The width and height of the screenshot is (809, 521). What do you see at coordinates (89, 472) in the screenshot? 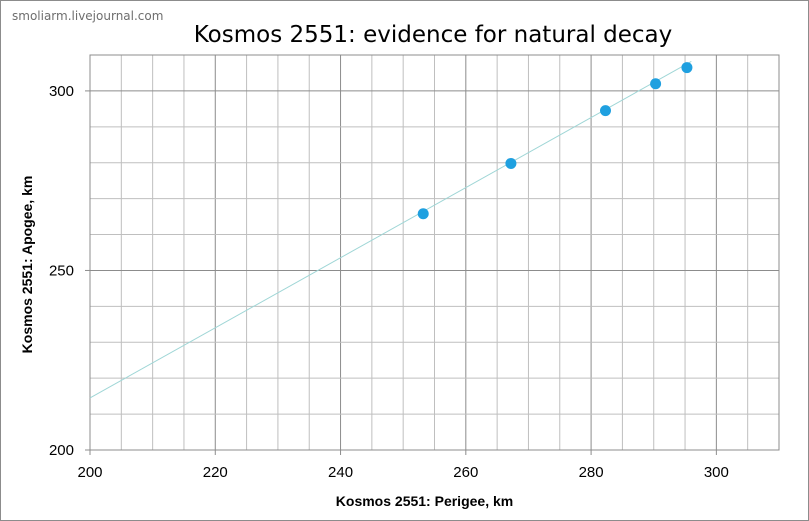
I see `x-tick-label: 200` at bounding box center [89, 472].